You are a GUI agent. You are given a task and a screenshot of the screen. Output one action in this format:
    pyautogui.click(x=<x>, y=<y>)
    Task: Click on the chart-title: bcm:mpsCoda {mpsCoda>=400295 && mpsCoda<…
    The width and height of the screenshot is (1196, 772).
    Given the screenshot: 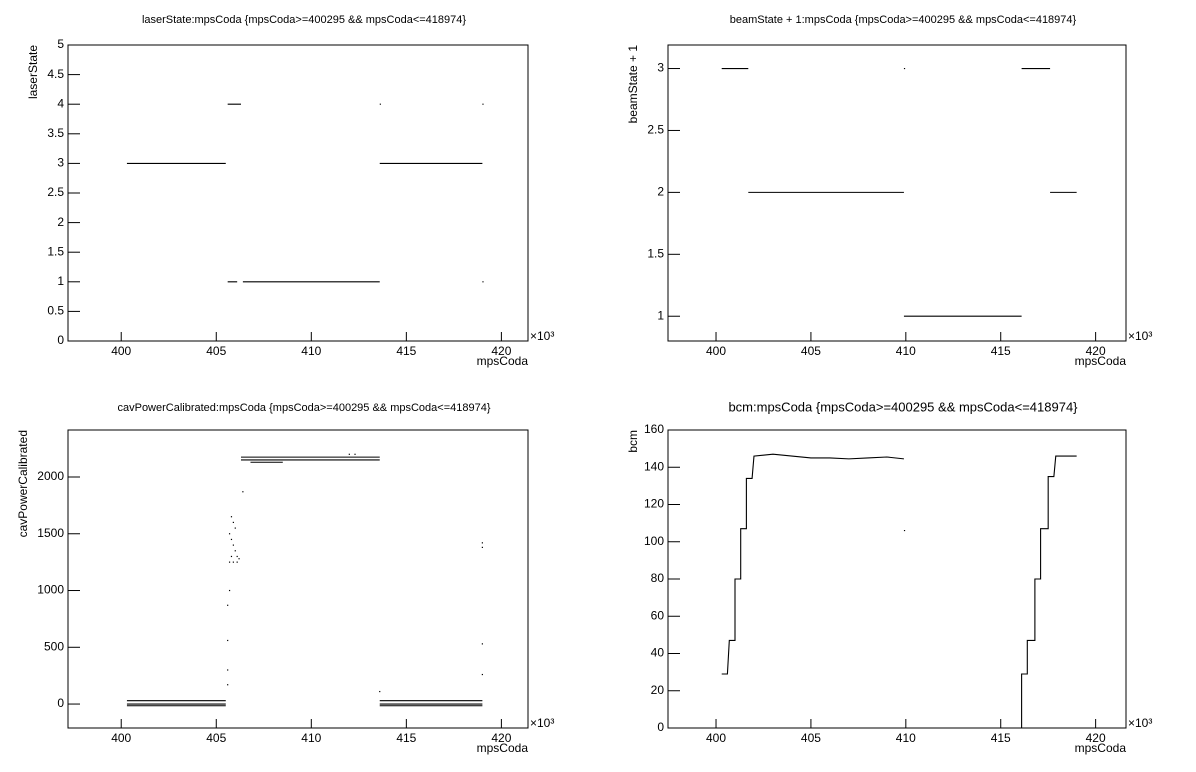 What is the action you would take?
    pyautogui.click(x=903, y=406)
    